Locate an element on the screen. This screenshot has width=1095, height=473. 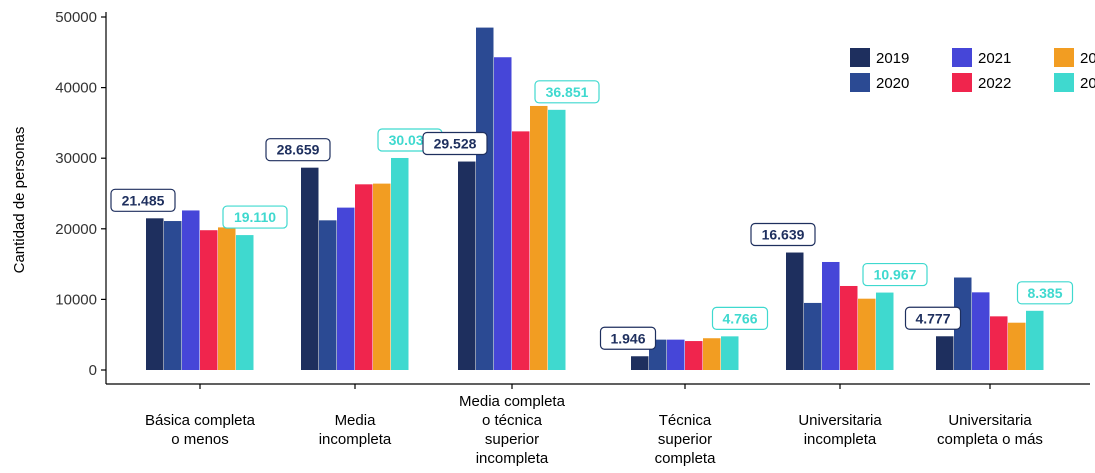
data-label: 28.659 is located at coordinates (298, 150).